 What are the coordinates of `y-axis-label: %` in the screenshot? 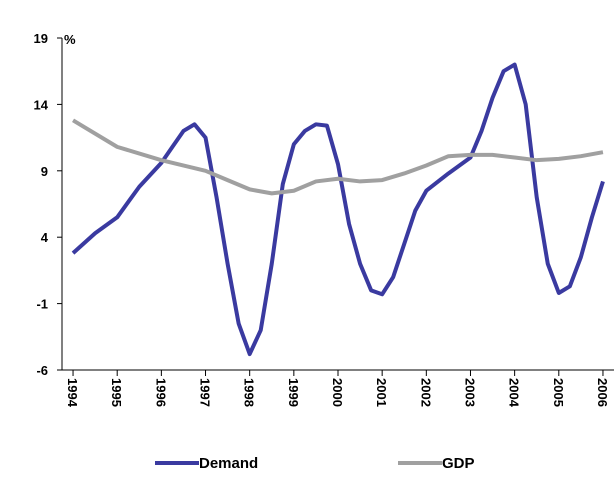 It's located at (70, 39).